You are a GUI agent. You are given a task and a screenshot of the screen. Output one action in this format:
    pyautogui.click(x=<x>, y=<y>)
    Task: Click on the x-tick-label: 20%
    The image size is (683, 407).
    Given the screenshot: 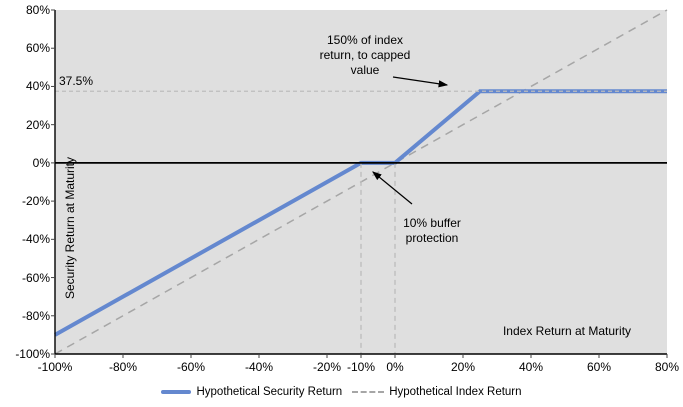 What is the action you would take?
    pyautogui.click(x=463, y=367)
    